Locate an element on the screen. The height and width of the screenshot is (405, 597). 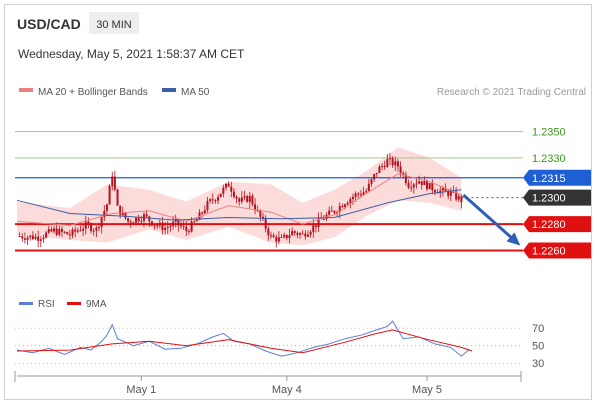
timeframe-label: 30 MIN is located at coordinates (114, 25).